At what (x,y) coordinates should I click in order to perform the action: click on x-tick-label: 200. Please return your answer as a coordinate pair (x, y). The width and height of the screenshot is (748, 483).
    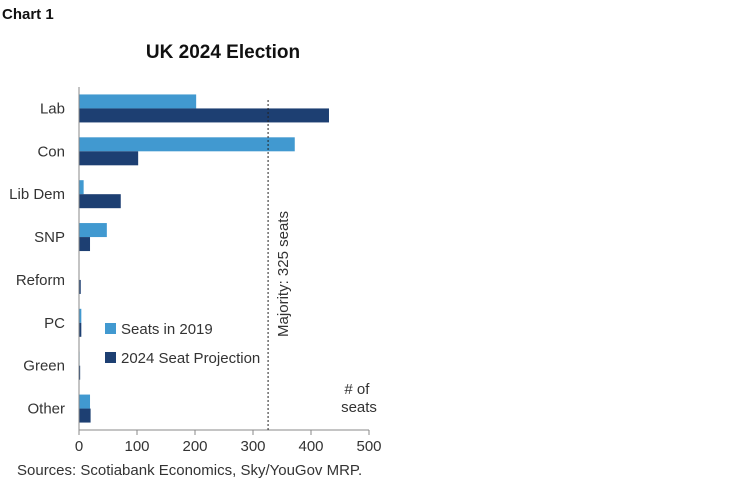
    Looking at the image, I should click on (194, 446).